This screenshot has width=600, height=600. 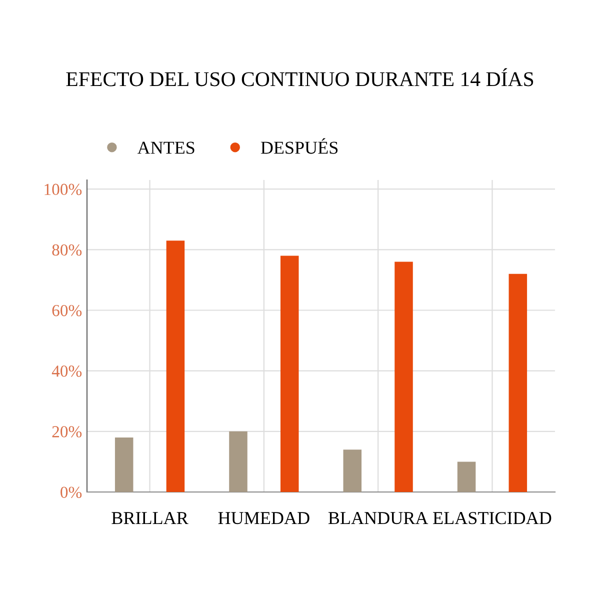 What do you see at coordinates (71, 492) in the screenshot?
I see `y-tick-label: 0%` at bounding box center [71, 492].